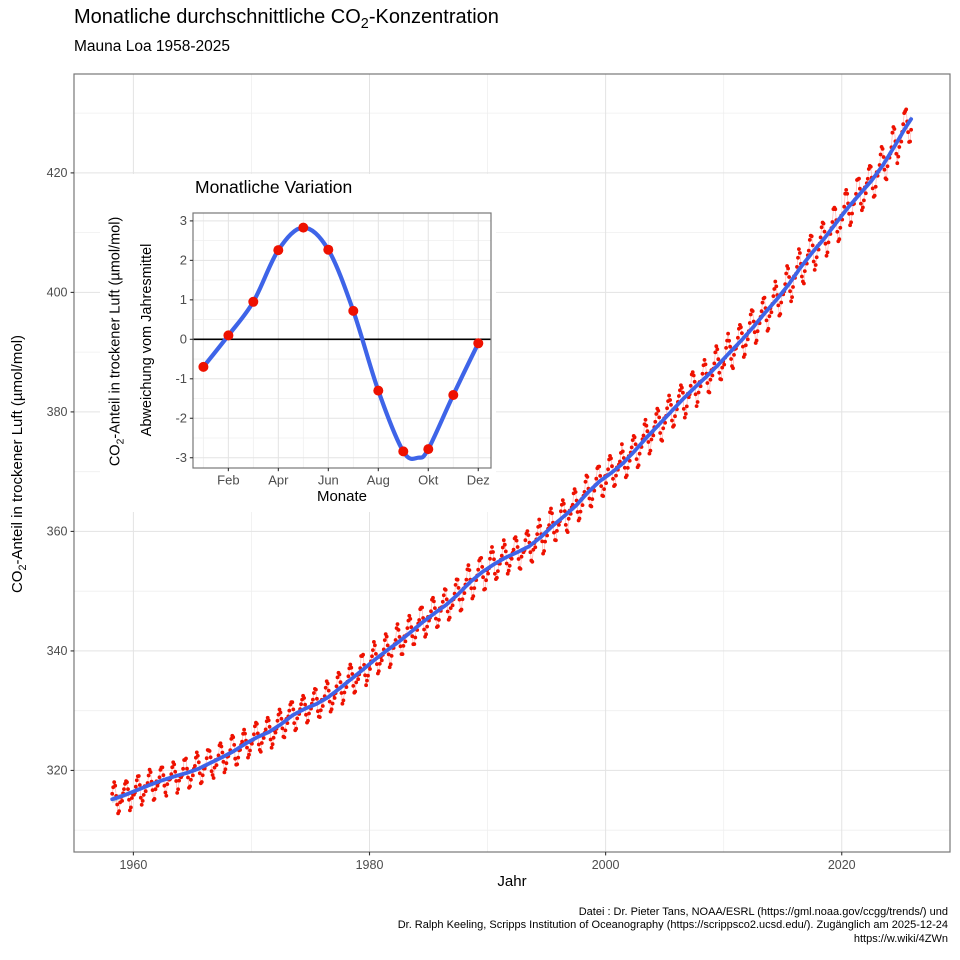  Describe the element at coordinates (341, 343) in the screenshot. I see `inset-curve` at that location.